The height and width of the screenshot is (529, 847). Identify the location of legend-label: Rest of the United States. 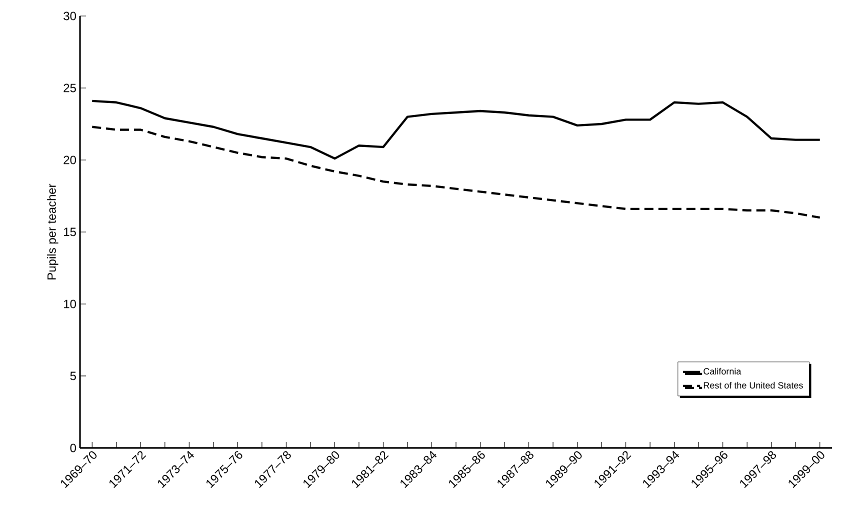
(753, 385).